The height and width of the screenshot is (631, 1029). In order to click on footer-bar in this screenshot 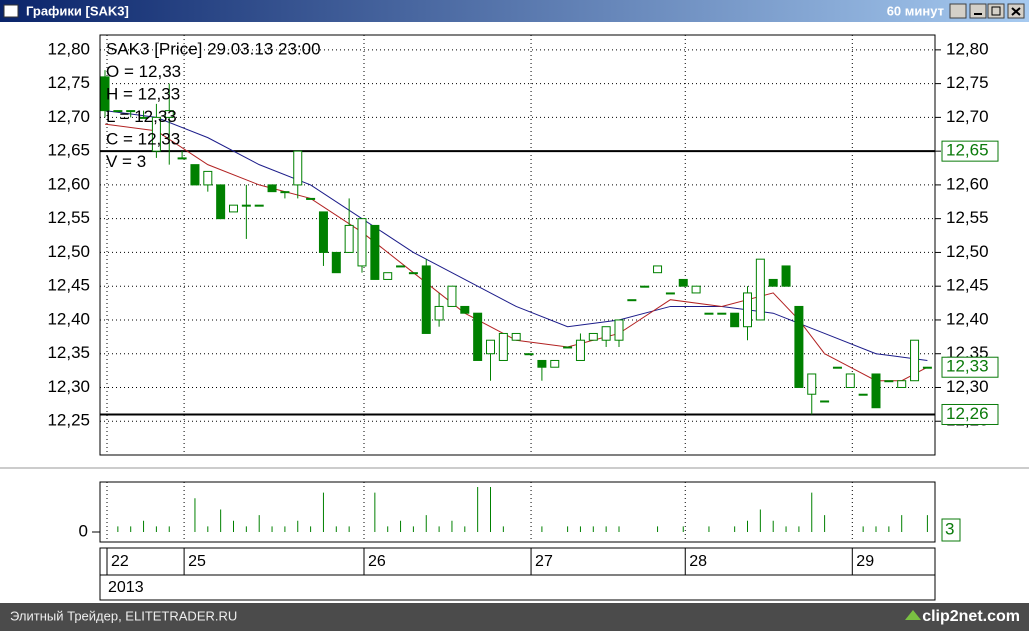, I will do `click(514, 617)`.